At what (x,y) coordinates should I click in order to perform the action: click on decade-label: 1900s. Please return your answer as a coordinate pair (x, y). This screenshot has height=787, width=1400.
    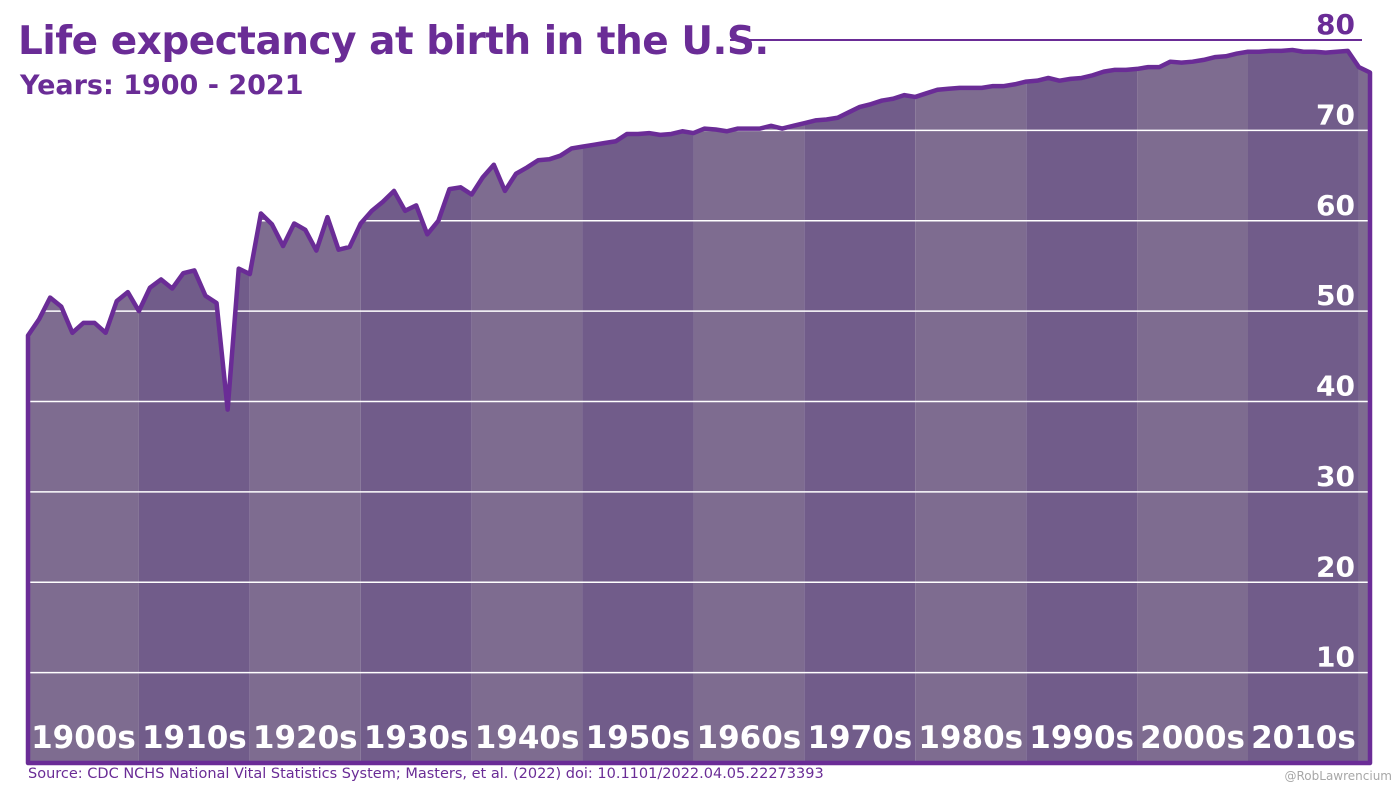
    Looking at the image, I should click on (83, 738).